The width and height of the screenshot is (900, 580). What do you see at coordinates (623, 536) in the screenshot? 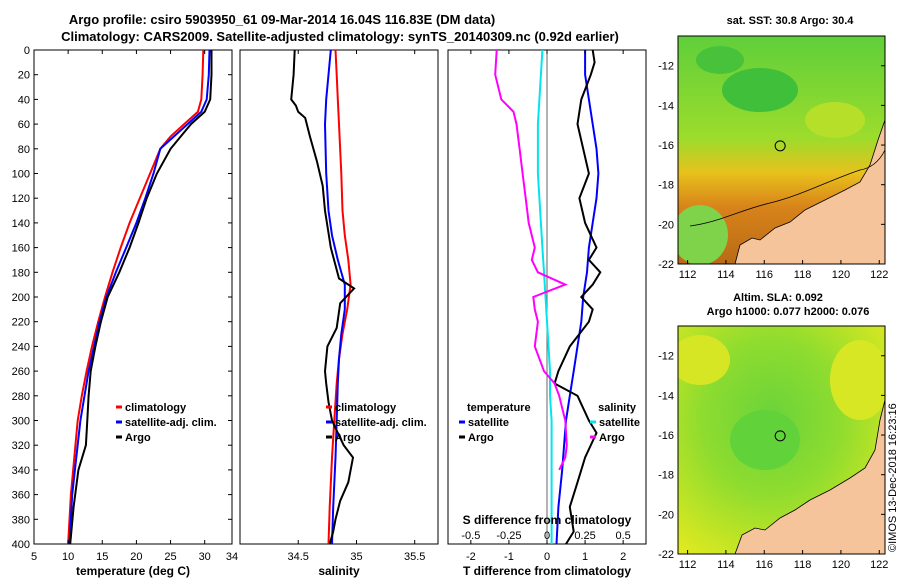
I see `x-tick-label-salinity: 0.5` at bounding box center [623, 536].